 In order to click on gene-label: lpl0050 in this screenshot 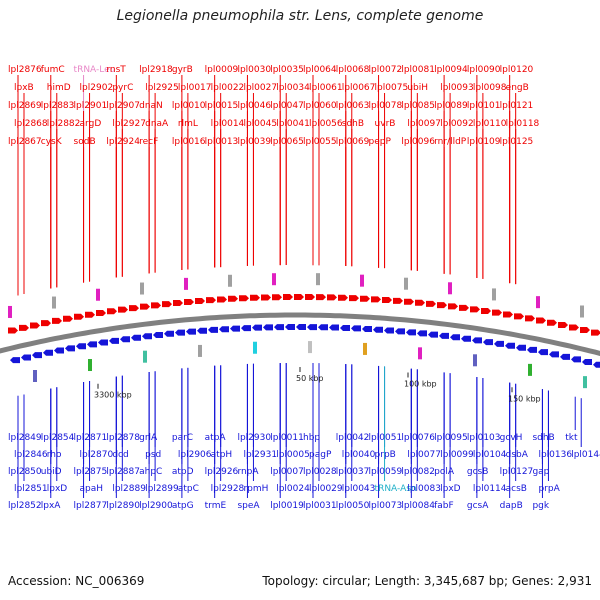, I will do `click(353, 506)`.